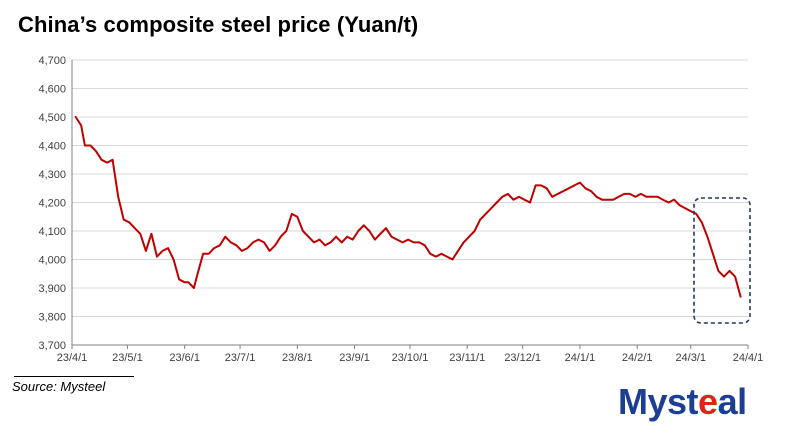  What do you see at coordinates (522, 358) in the screenshot?
I see `x-tick-label: 23/12/1` at bounding box center [522, 358].